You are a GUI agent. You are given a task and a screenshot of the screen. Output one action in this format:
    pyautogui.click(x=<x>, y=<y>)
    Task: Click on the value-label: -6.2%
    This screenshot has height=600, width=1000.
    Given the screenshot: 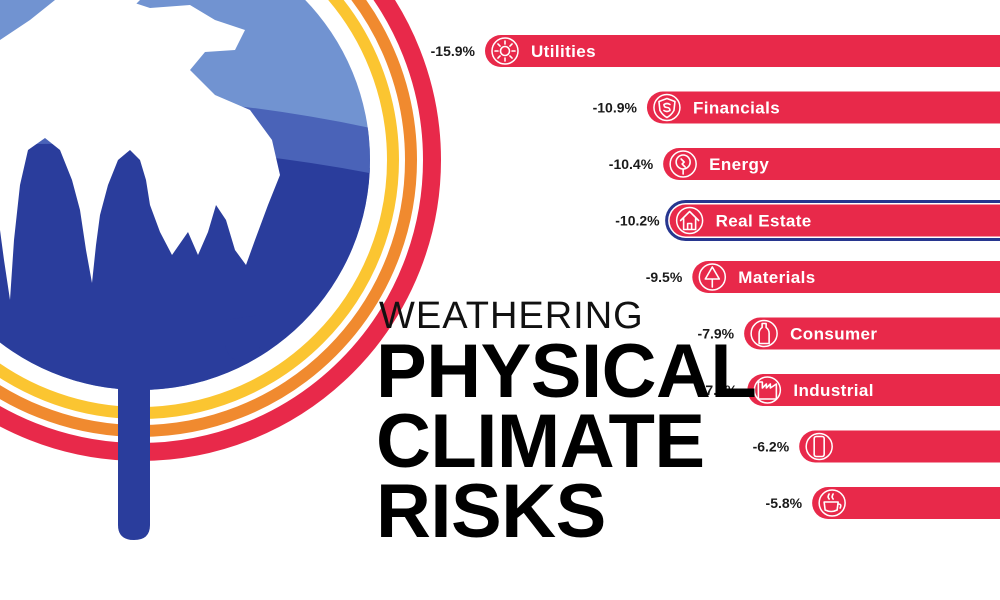 What is the action you would take?
    pyautogui.click(x=771, y=447)
    